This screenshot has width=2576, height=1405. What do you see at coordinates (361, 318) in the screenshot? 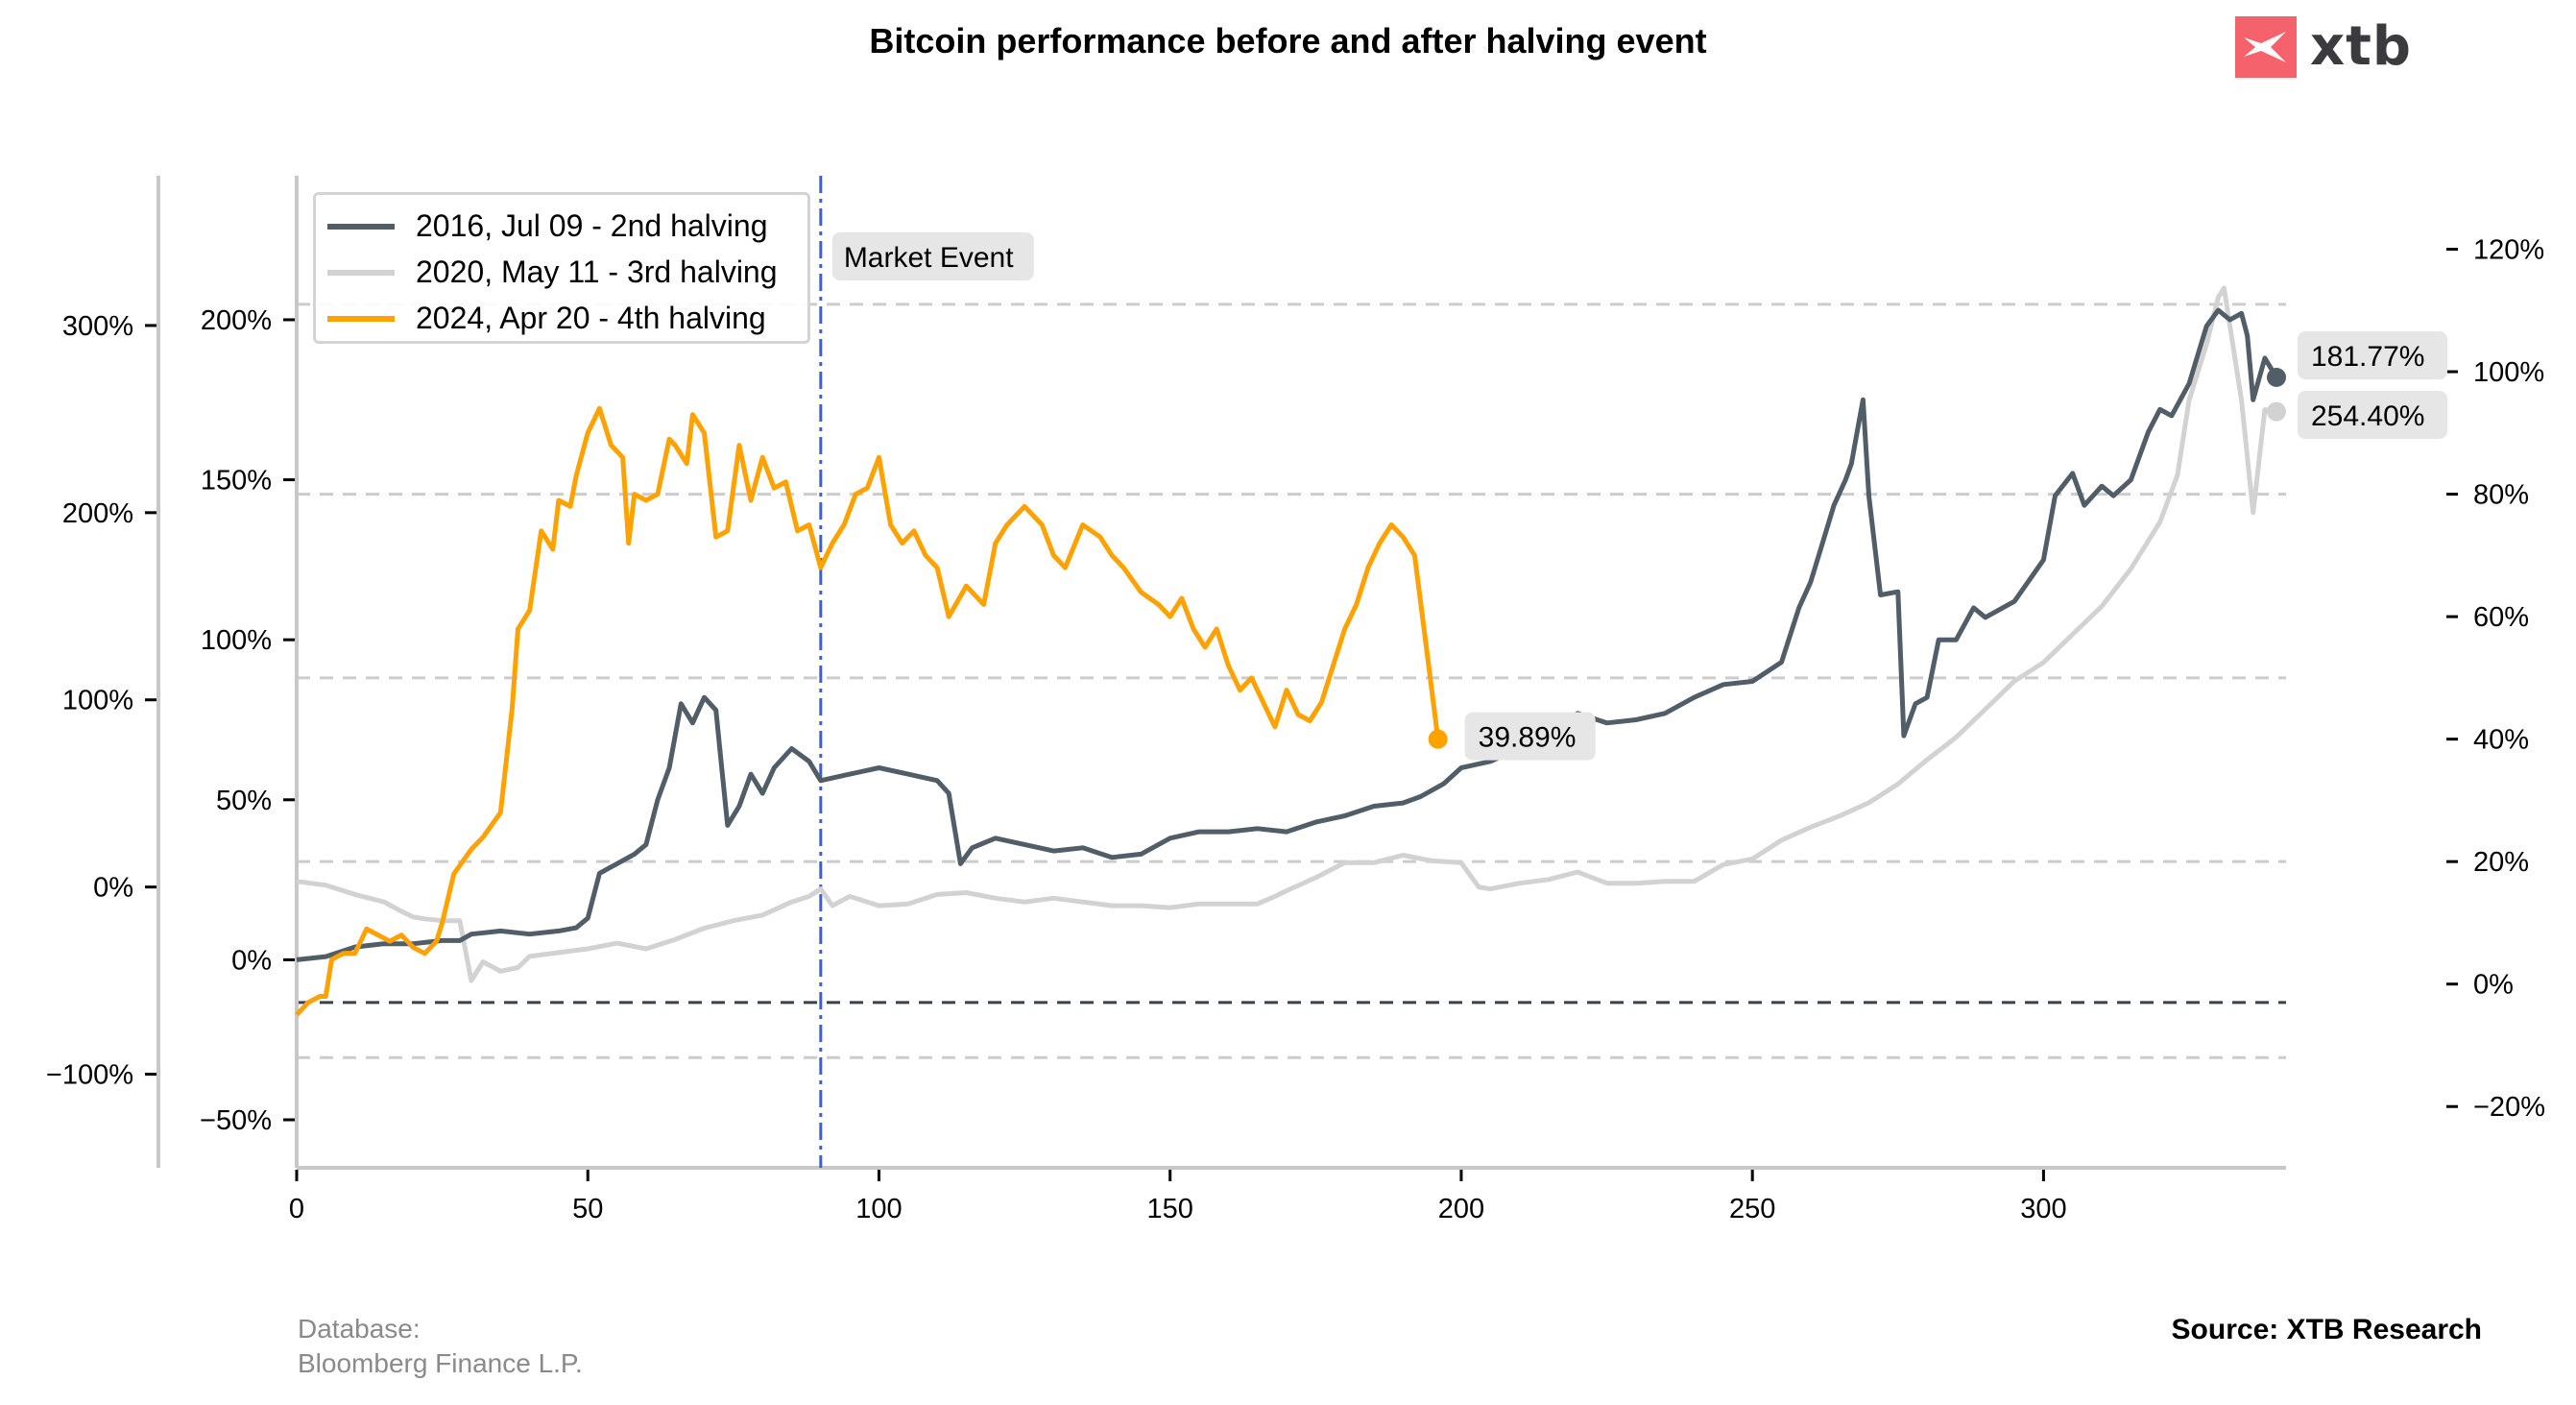
I see `legend-swatch-2024` at bounding box center [361, 318].